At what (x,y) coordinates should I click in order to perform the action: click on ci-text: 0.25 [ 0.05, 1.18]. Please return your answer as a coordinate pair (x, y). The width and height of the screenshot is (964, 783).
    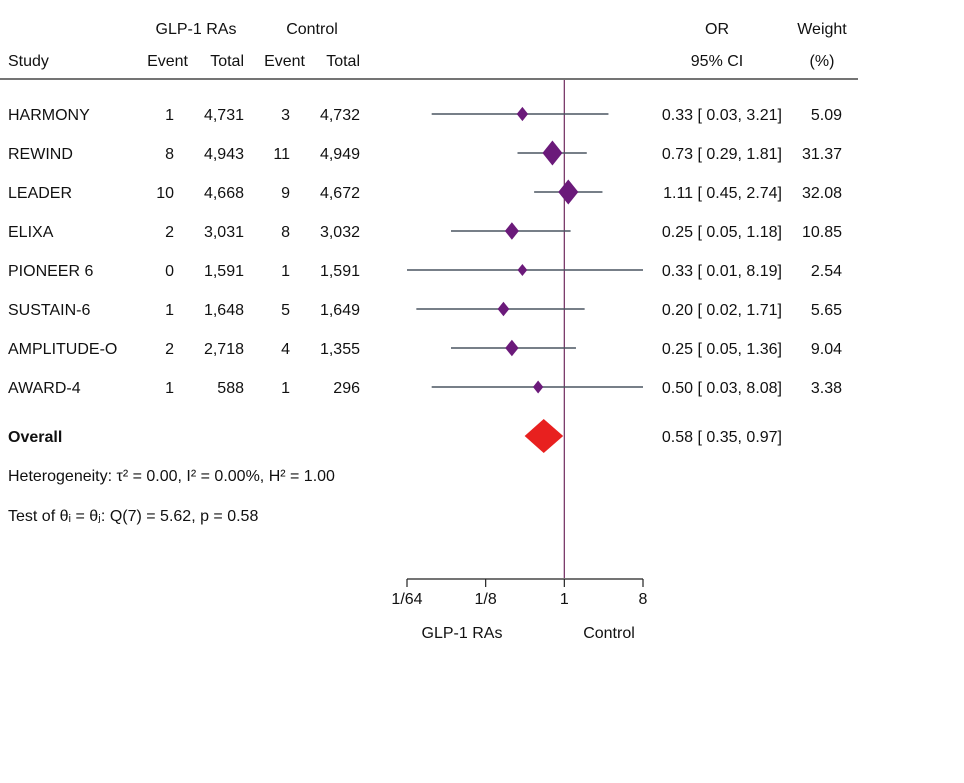
    Looking at the image, I should click on (722, 232).